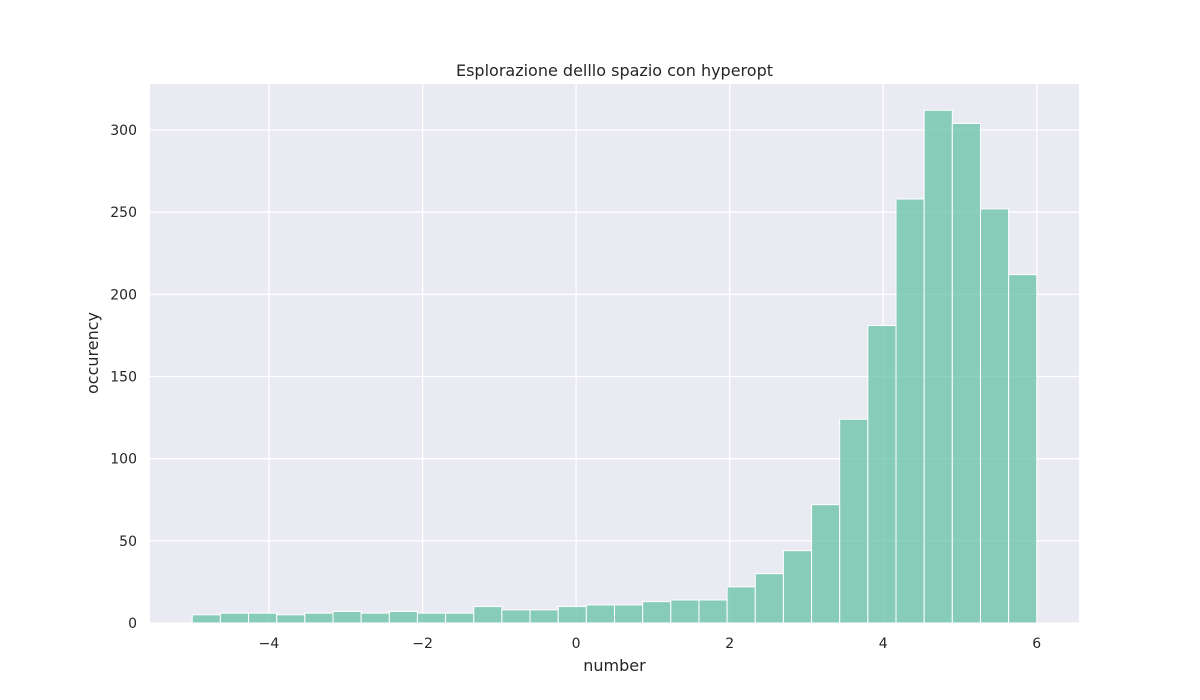 This screenshot has height=700, width=1200. Describe the element at coordinates (650, 644) in the screenshot. I see `x-tick-labels: −4 −2 0 2 4 6` at that location.